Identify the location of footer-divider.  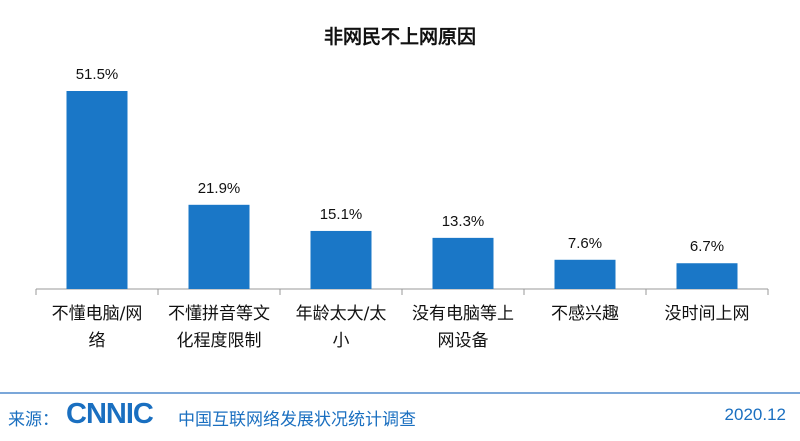
(400, 393).